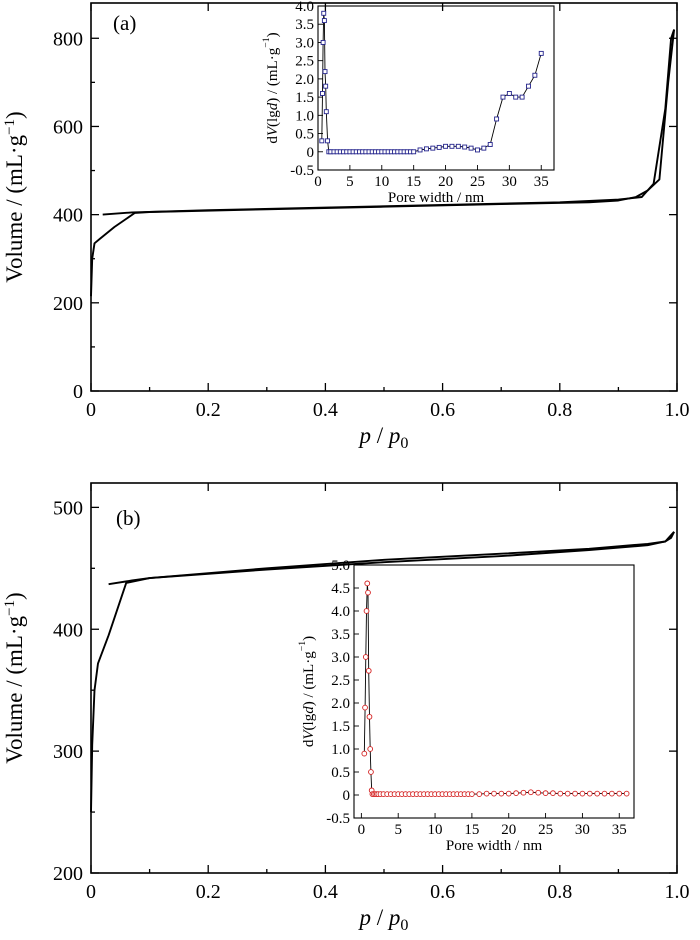  What do you see at coordinates (78, 392) in the screenshot?
I see `y-tick-label: 0` at bounding box center [78, 392].